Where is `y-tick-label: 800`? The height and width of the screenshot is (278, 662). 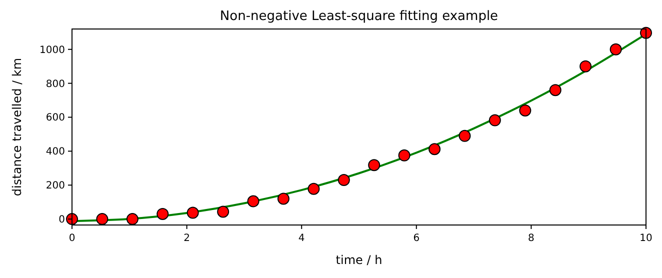 y-tick-label: 800 is located at coordinates (55, 84).